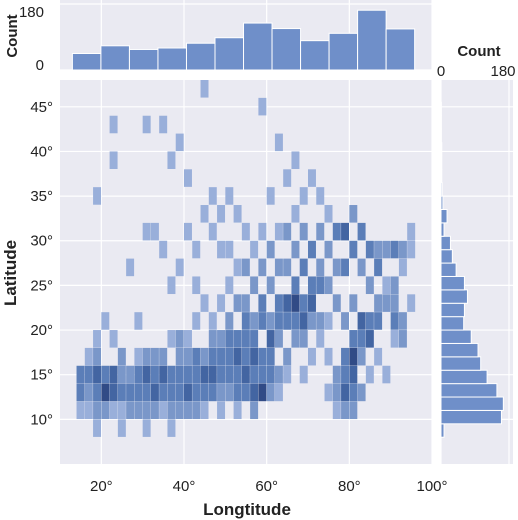 The height and width of the screenshot is (520, 518). Describe the element at coordinates (101, 486) in the screenshot. I see `x-tick-label: 20°` at that location.